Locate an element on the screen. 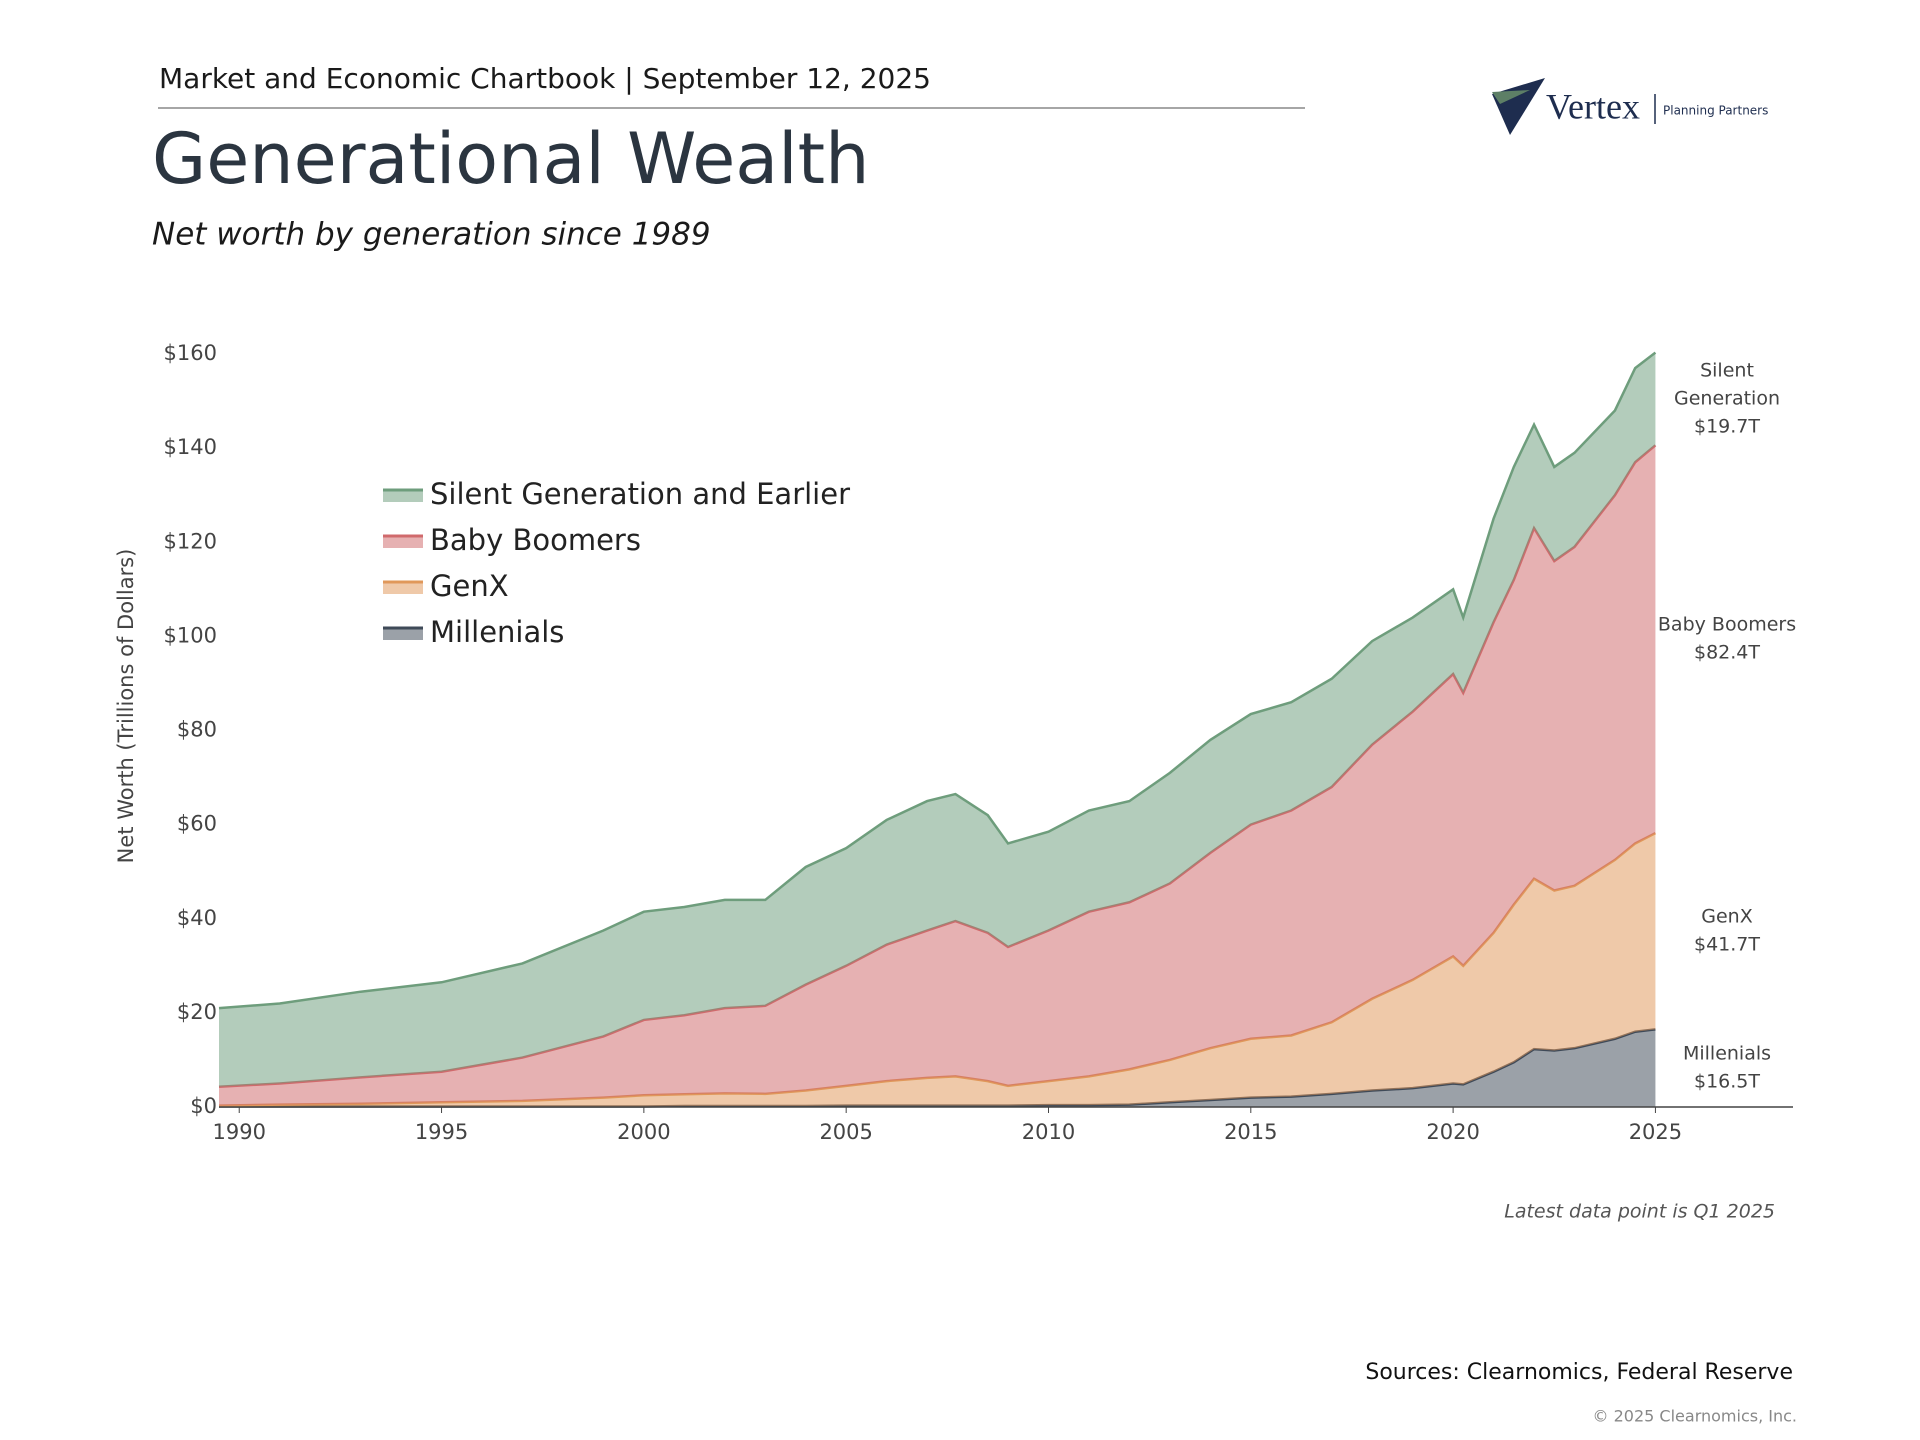  y-tick-label: $140 is located at coordinates (190, 447).